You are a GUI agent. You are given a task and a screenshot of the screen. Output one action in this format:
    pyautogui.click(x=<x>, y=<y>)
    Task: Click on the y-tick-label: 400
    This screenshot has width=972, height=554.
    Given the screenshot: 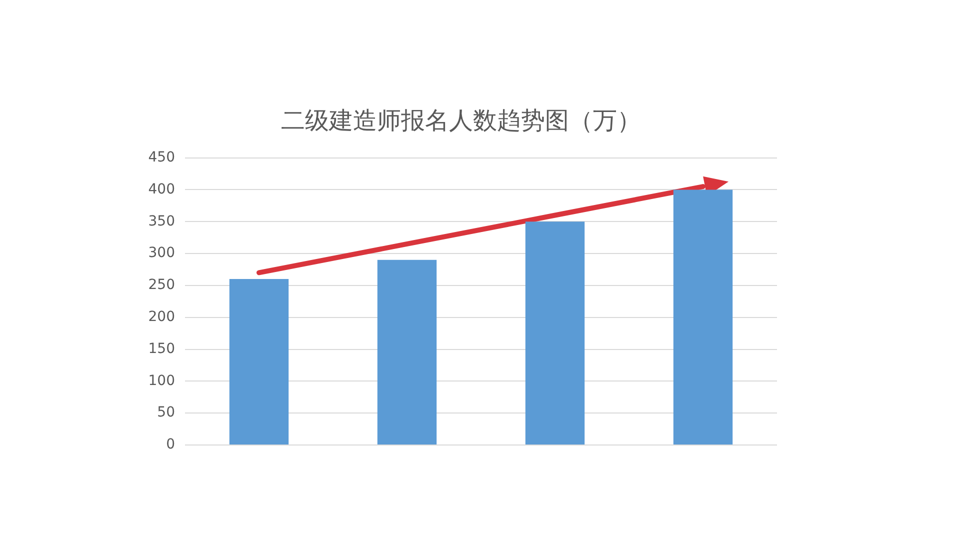 What is the action you would take?
    pyautogui.click(x=161, y=189)
    